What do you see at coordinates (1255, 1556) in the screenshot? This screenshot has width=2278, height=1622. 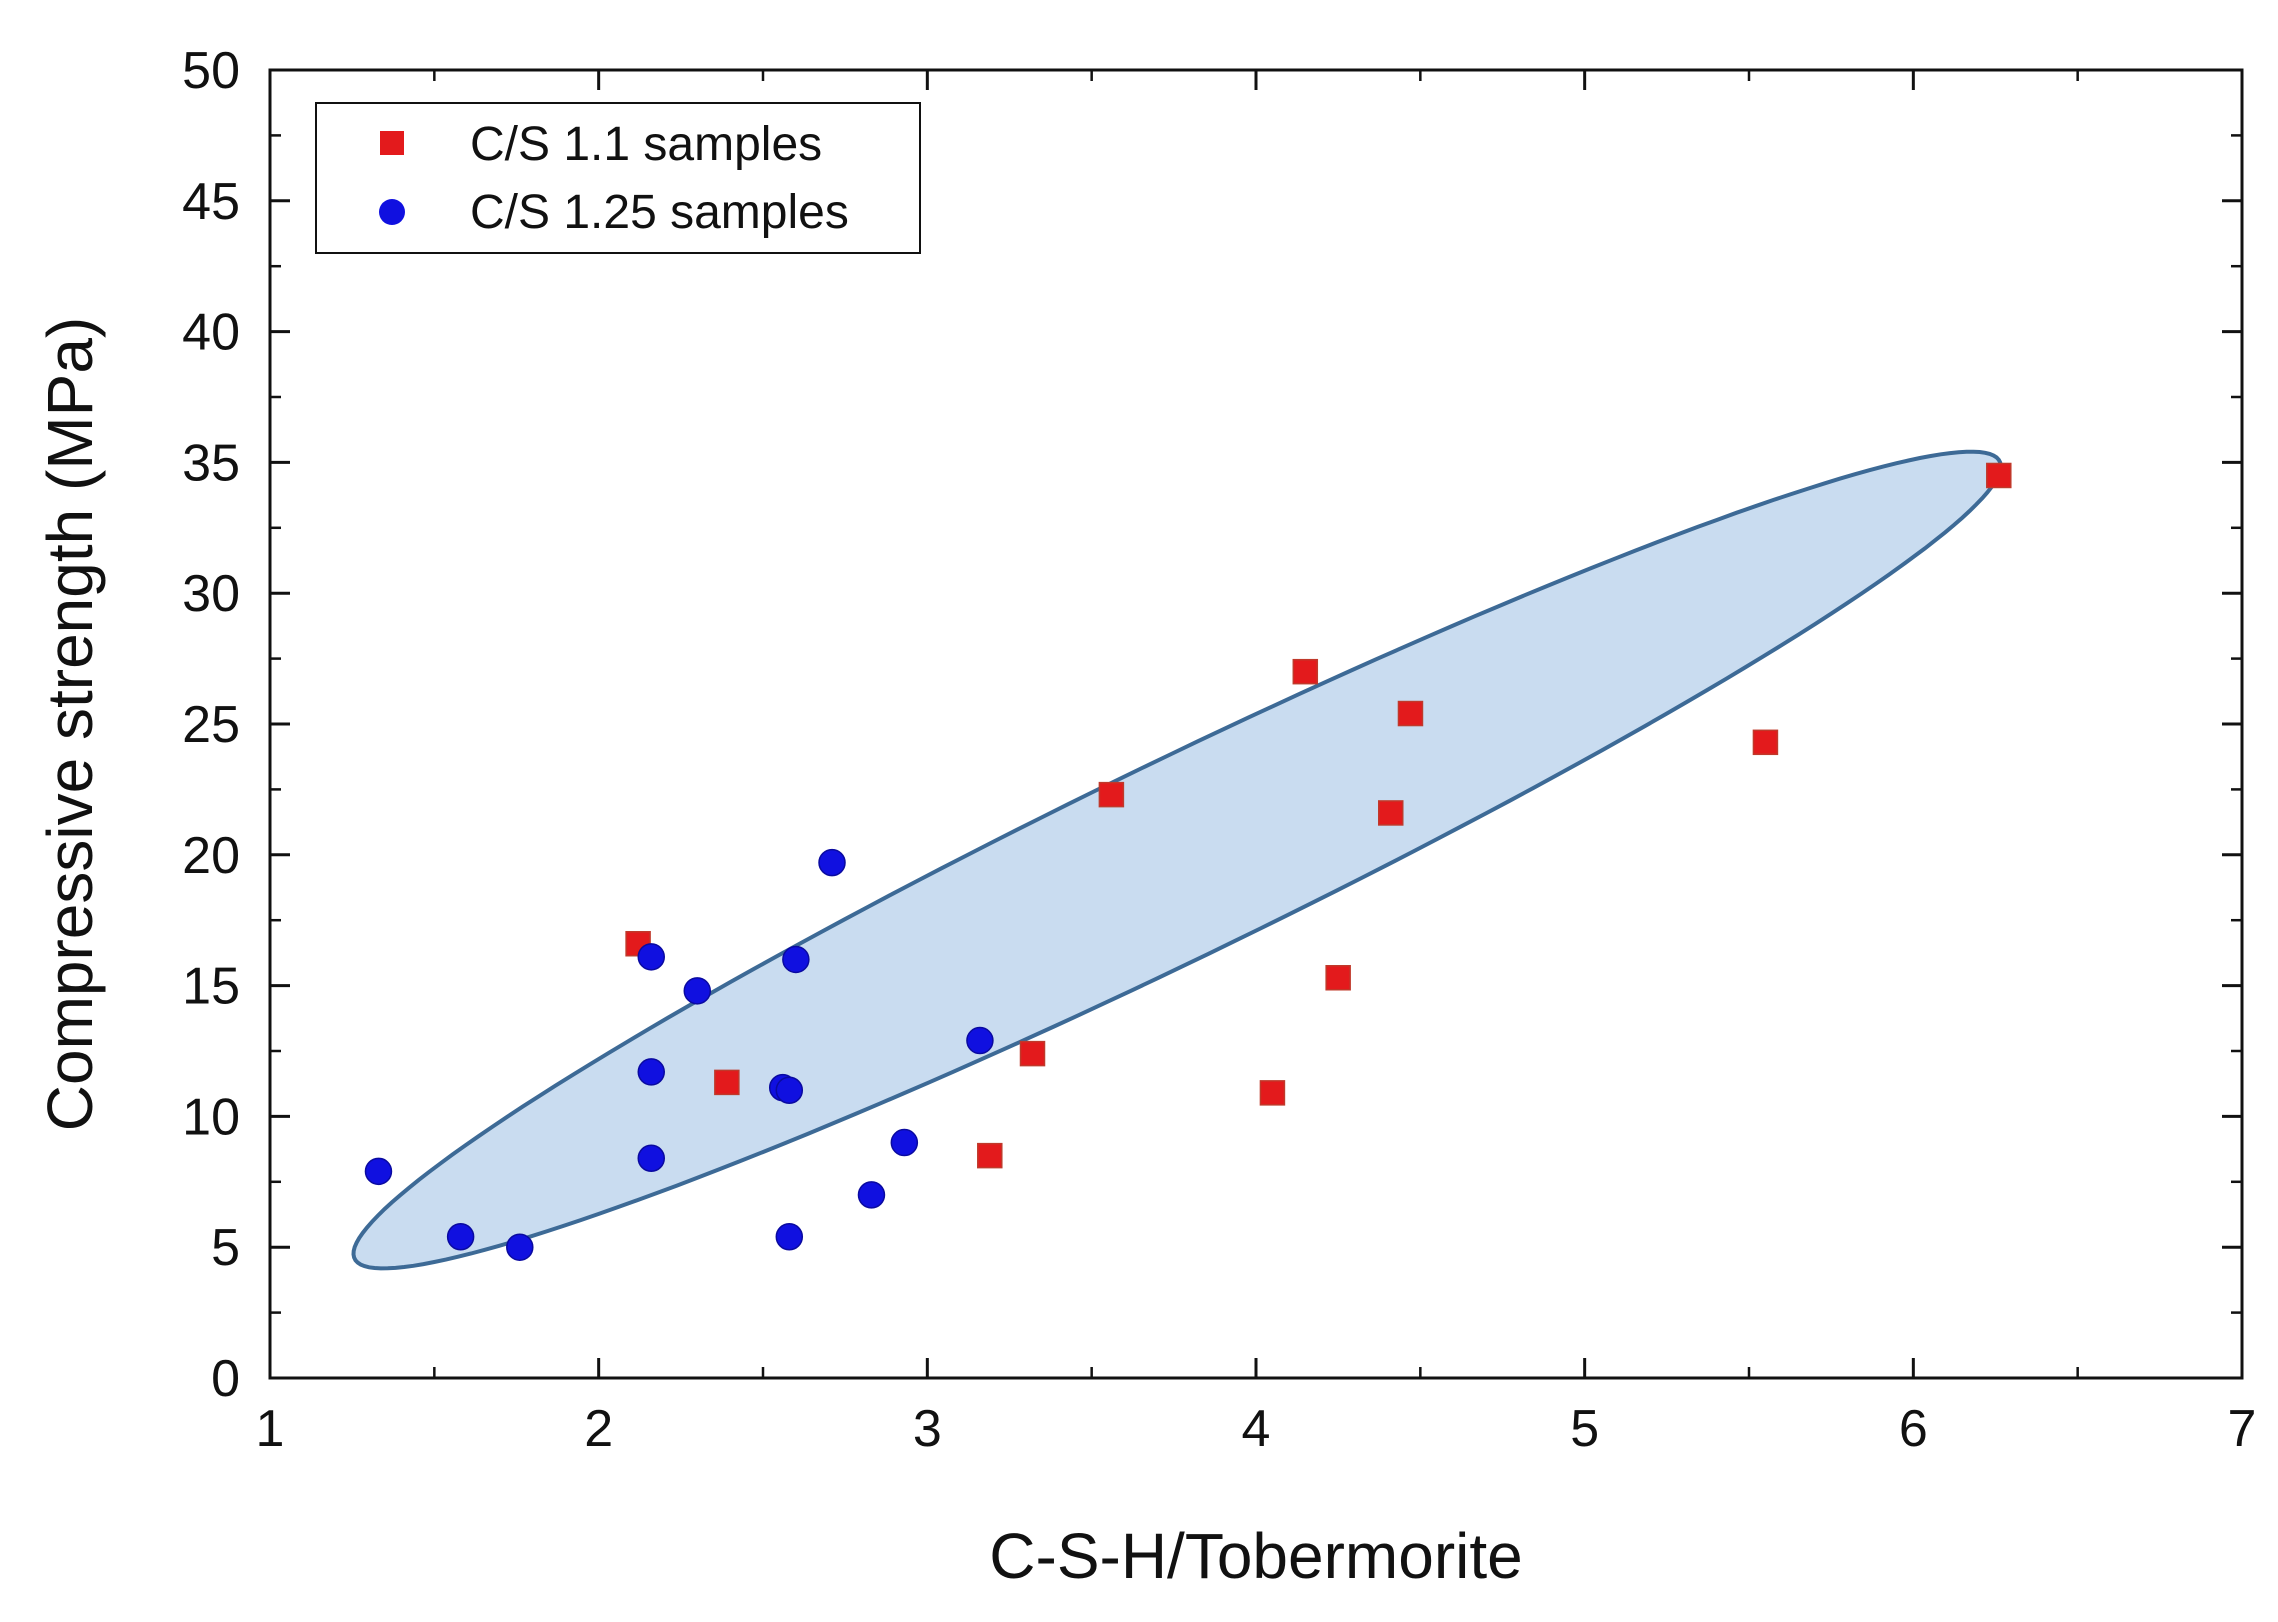 I see `x-axis-title: C-S-H/Tobermorite` at bounding box center [1255, 1556].